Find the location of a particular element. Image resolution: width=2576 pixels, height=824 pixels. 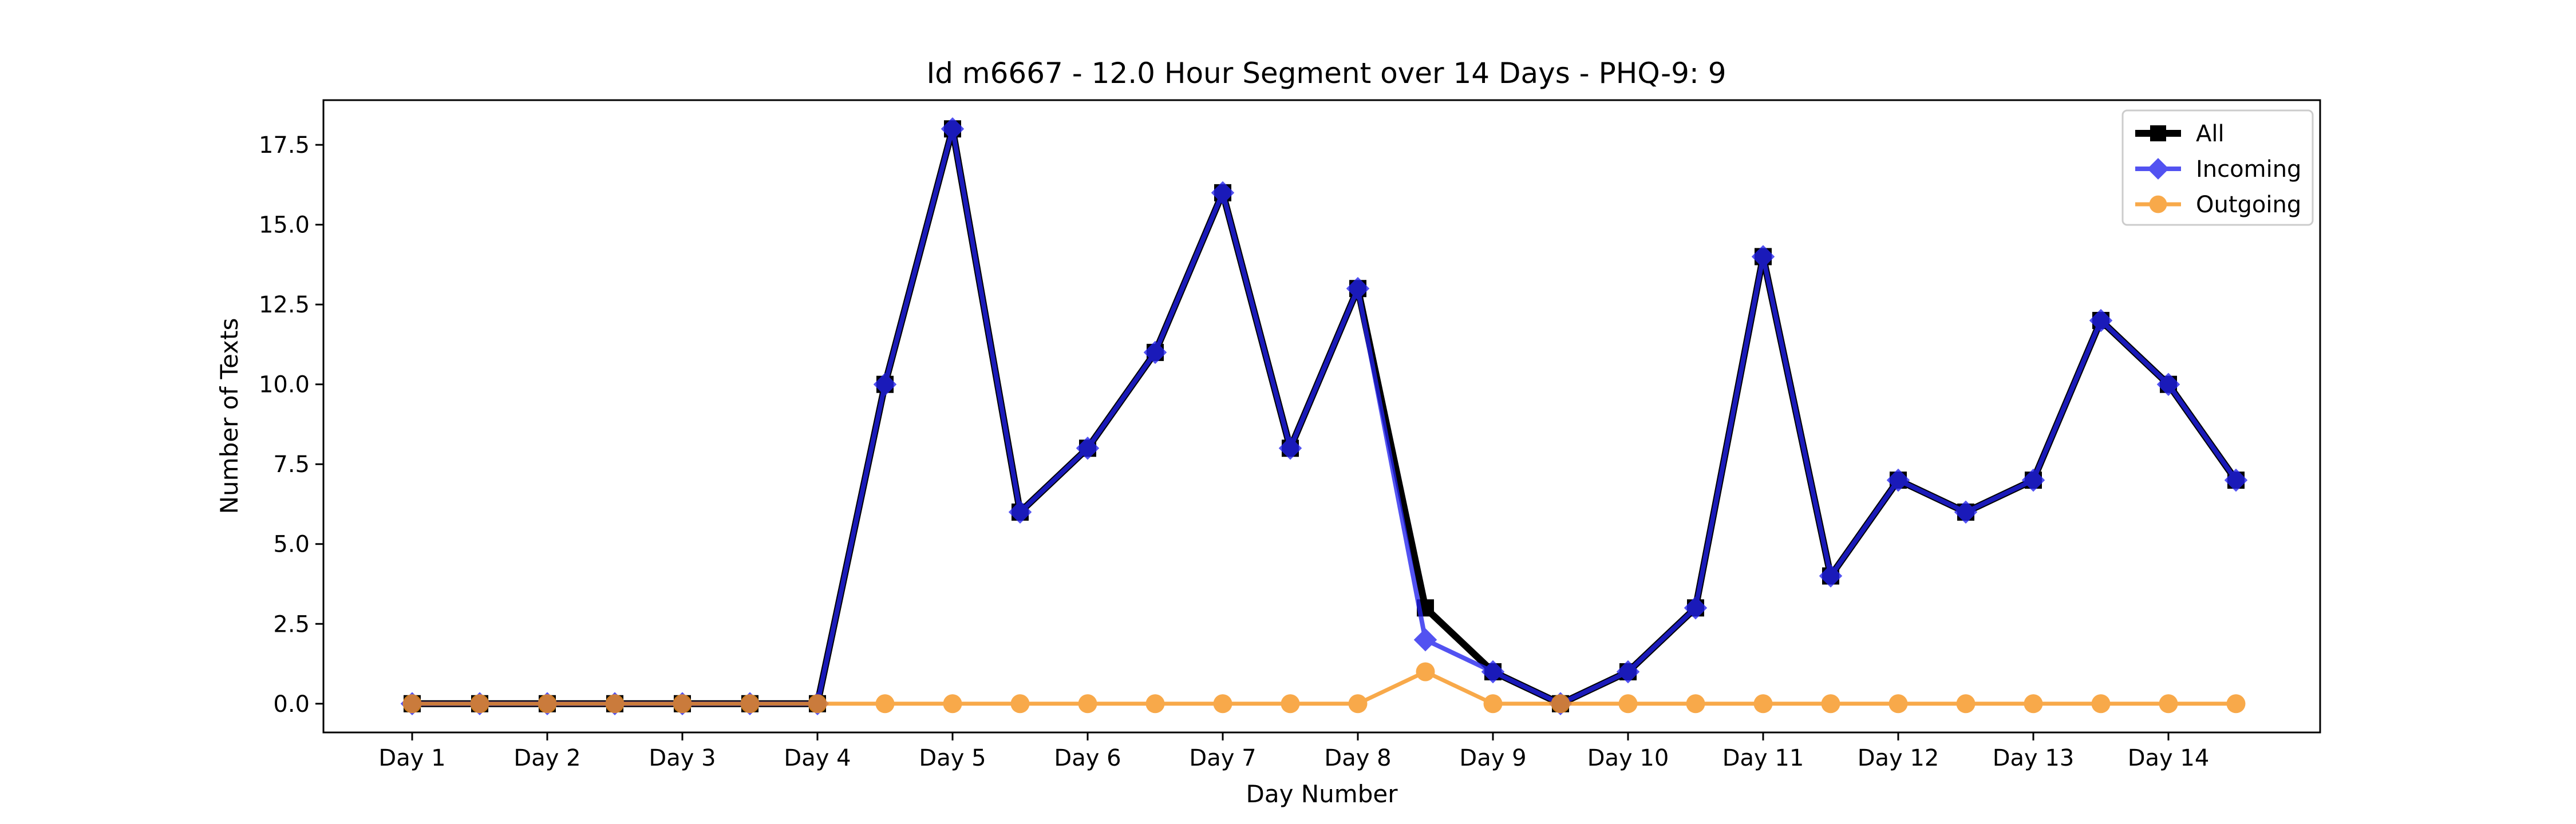

x-tick-label: Day 9 is located at coordinates (1492, 758).